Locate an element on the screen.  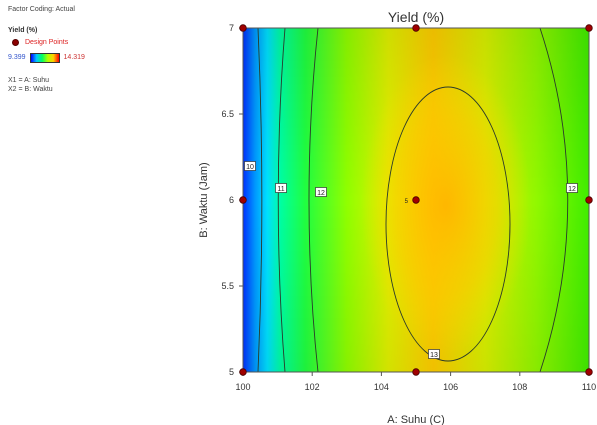
contour-label-10: 10 is located at coordinates (250, 167).